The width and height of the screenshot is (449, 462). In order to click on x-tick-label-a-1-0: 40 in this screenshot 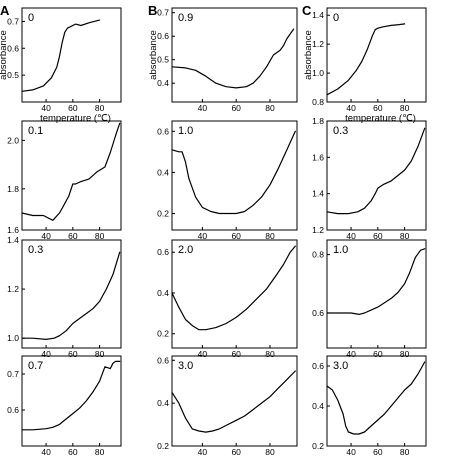, I will do `click(46, 236)`.